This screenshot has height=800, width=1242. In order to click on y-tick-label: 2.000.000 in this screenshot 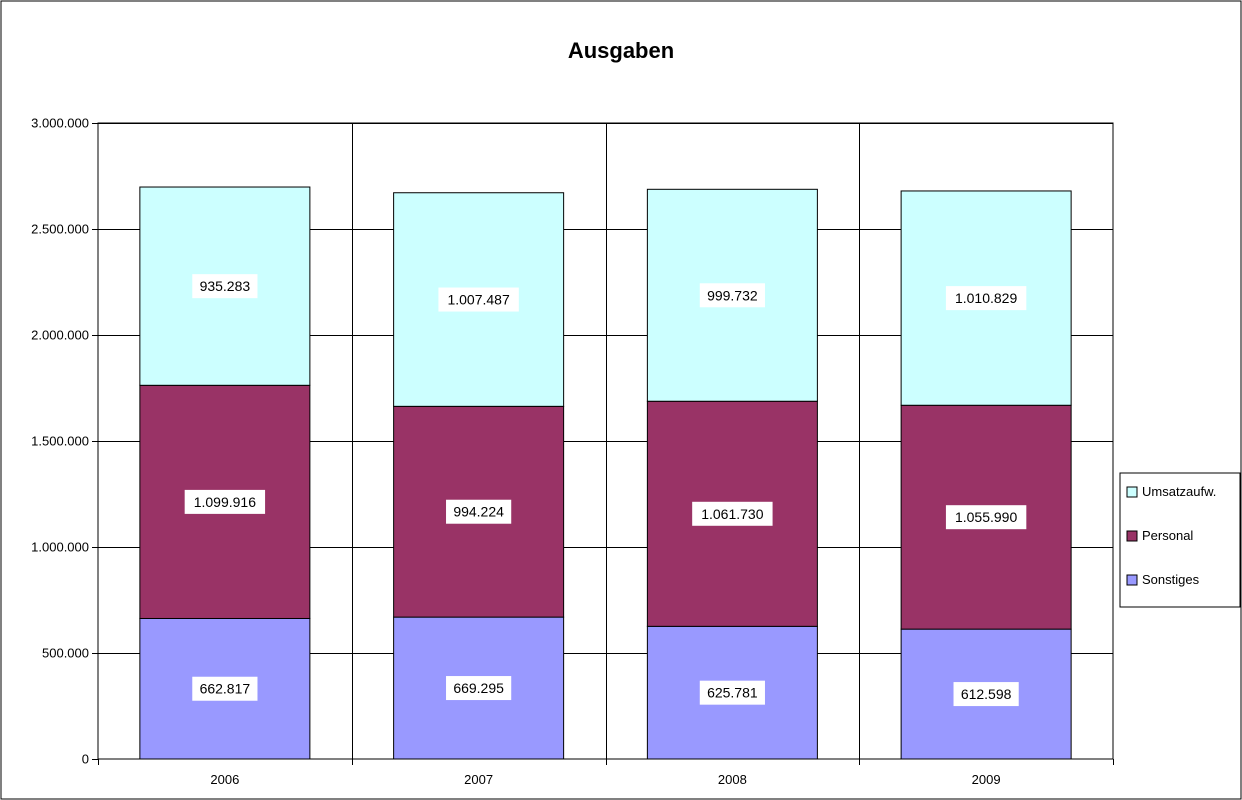, I will do `click(60, 335)`.